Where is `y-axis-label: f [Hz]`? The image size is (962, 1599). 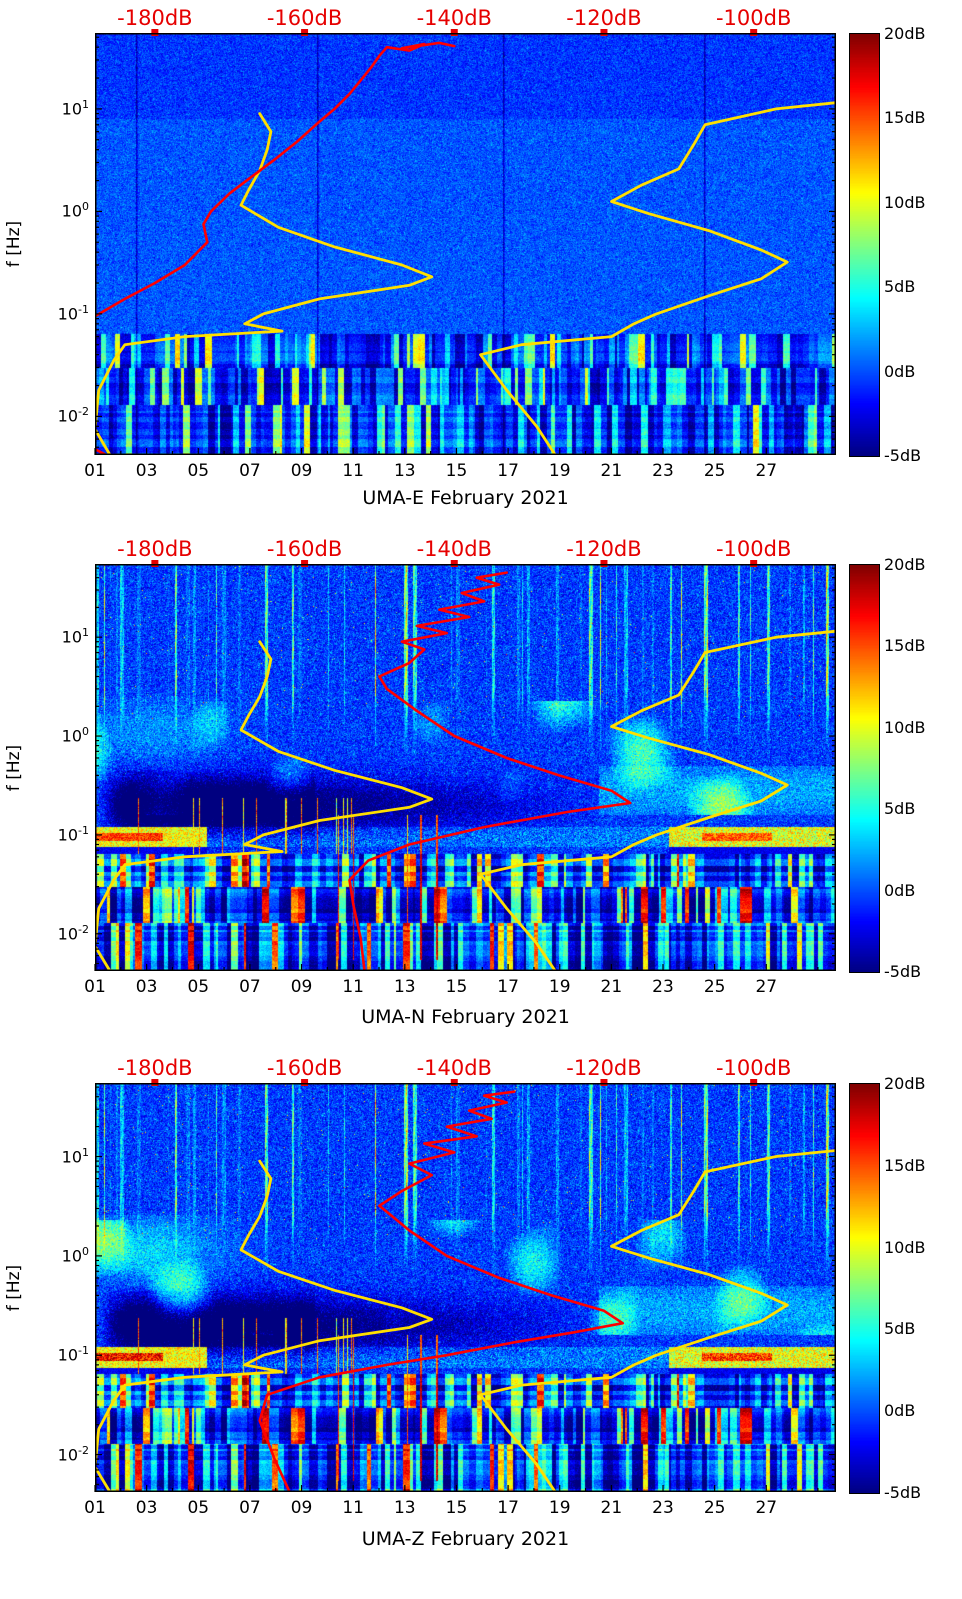 y-axis-label: f [Hz] is located at coordinates (14, 1287).